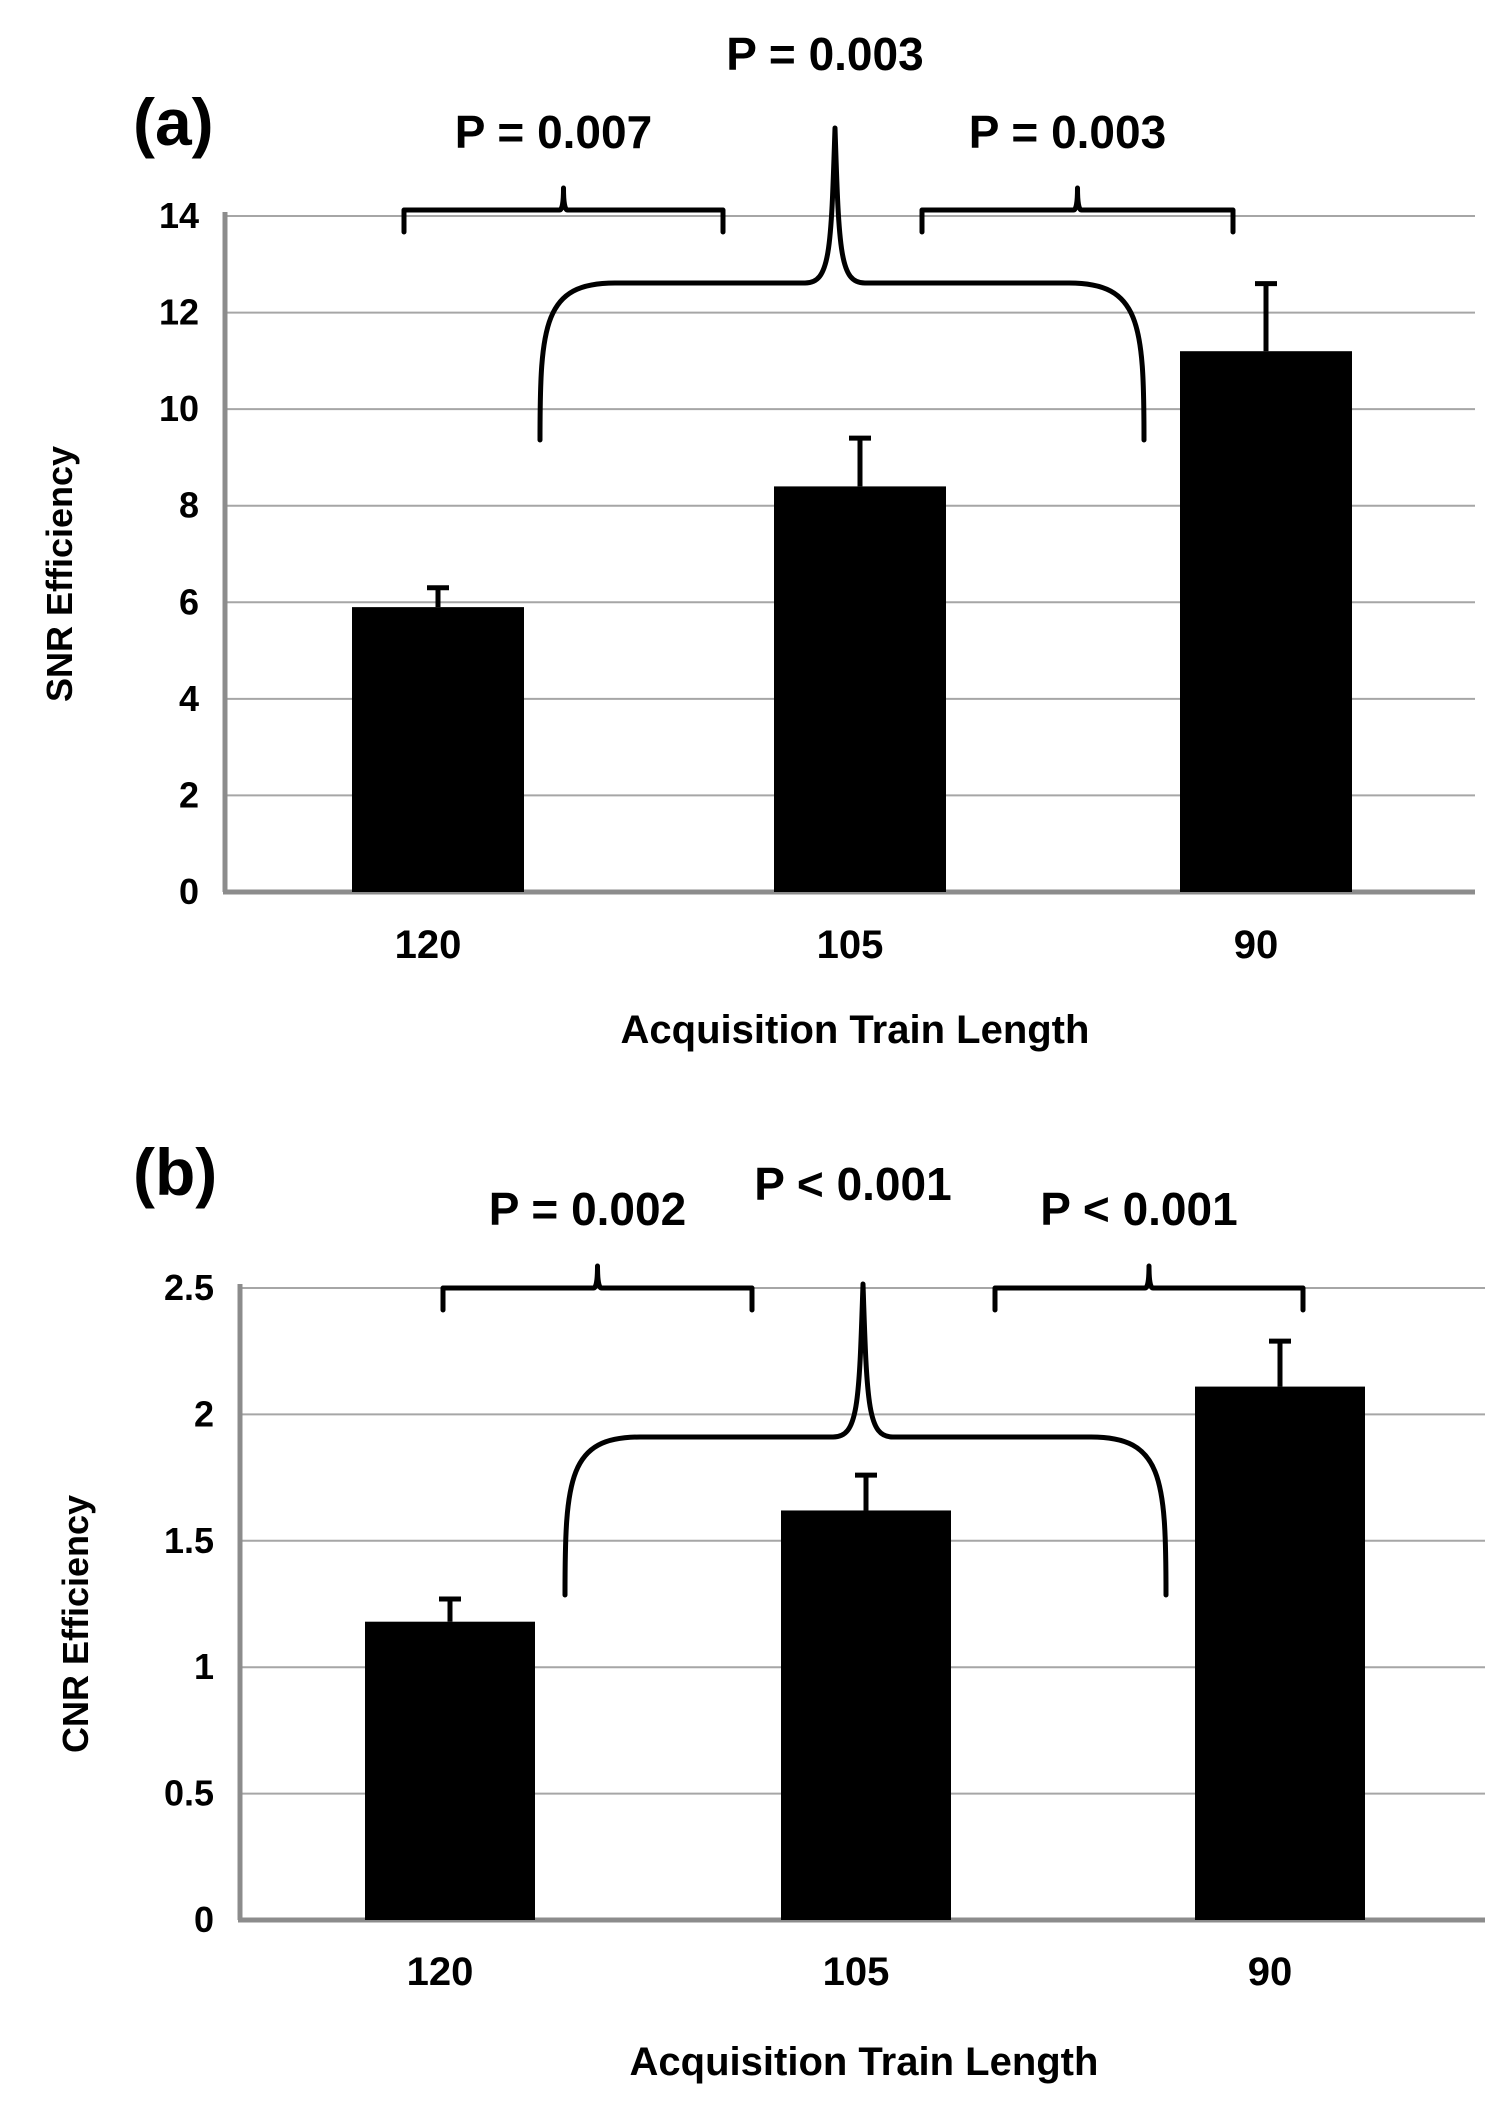 The height and width of the screenshot is (2102, 1500). I want to click on y-tick-label: 1, so click(204, 1666).